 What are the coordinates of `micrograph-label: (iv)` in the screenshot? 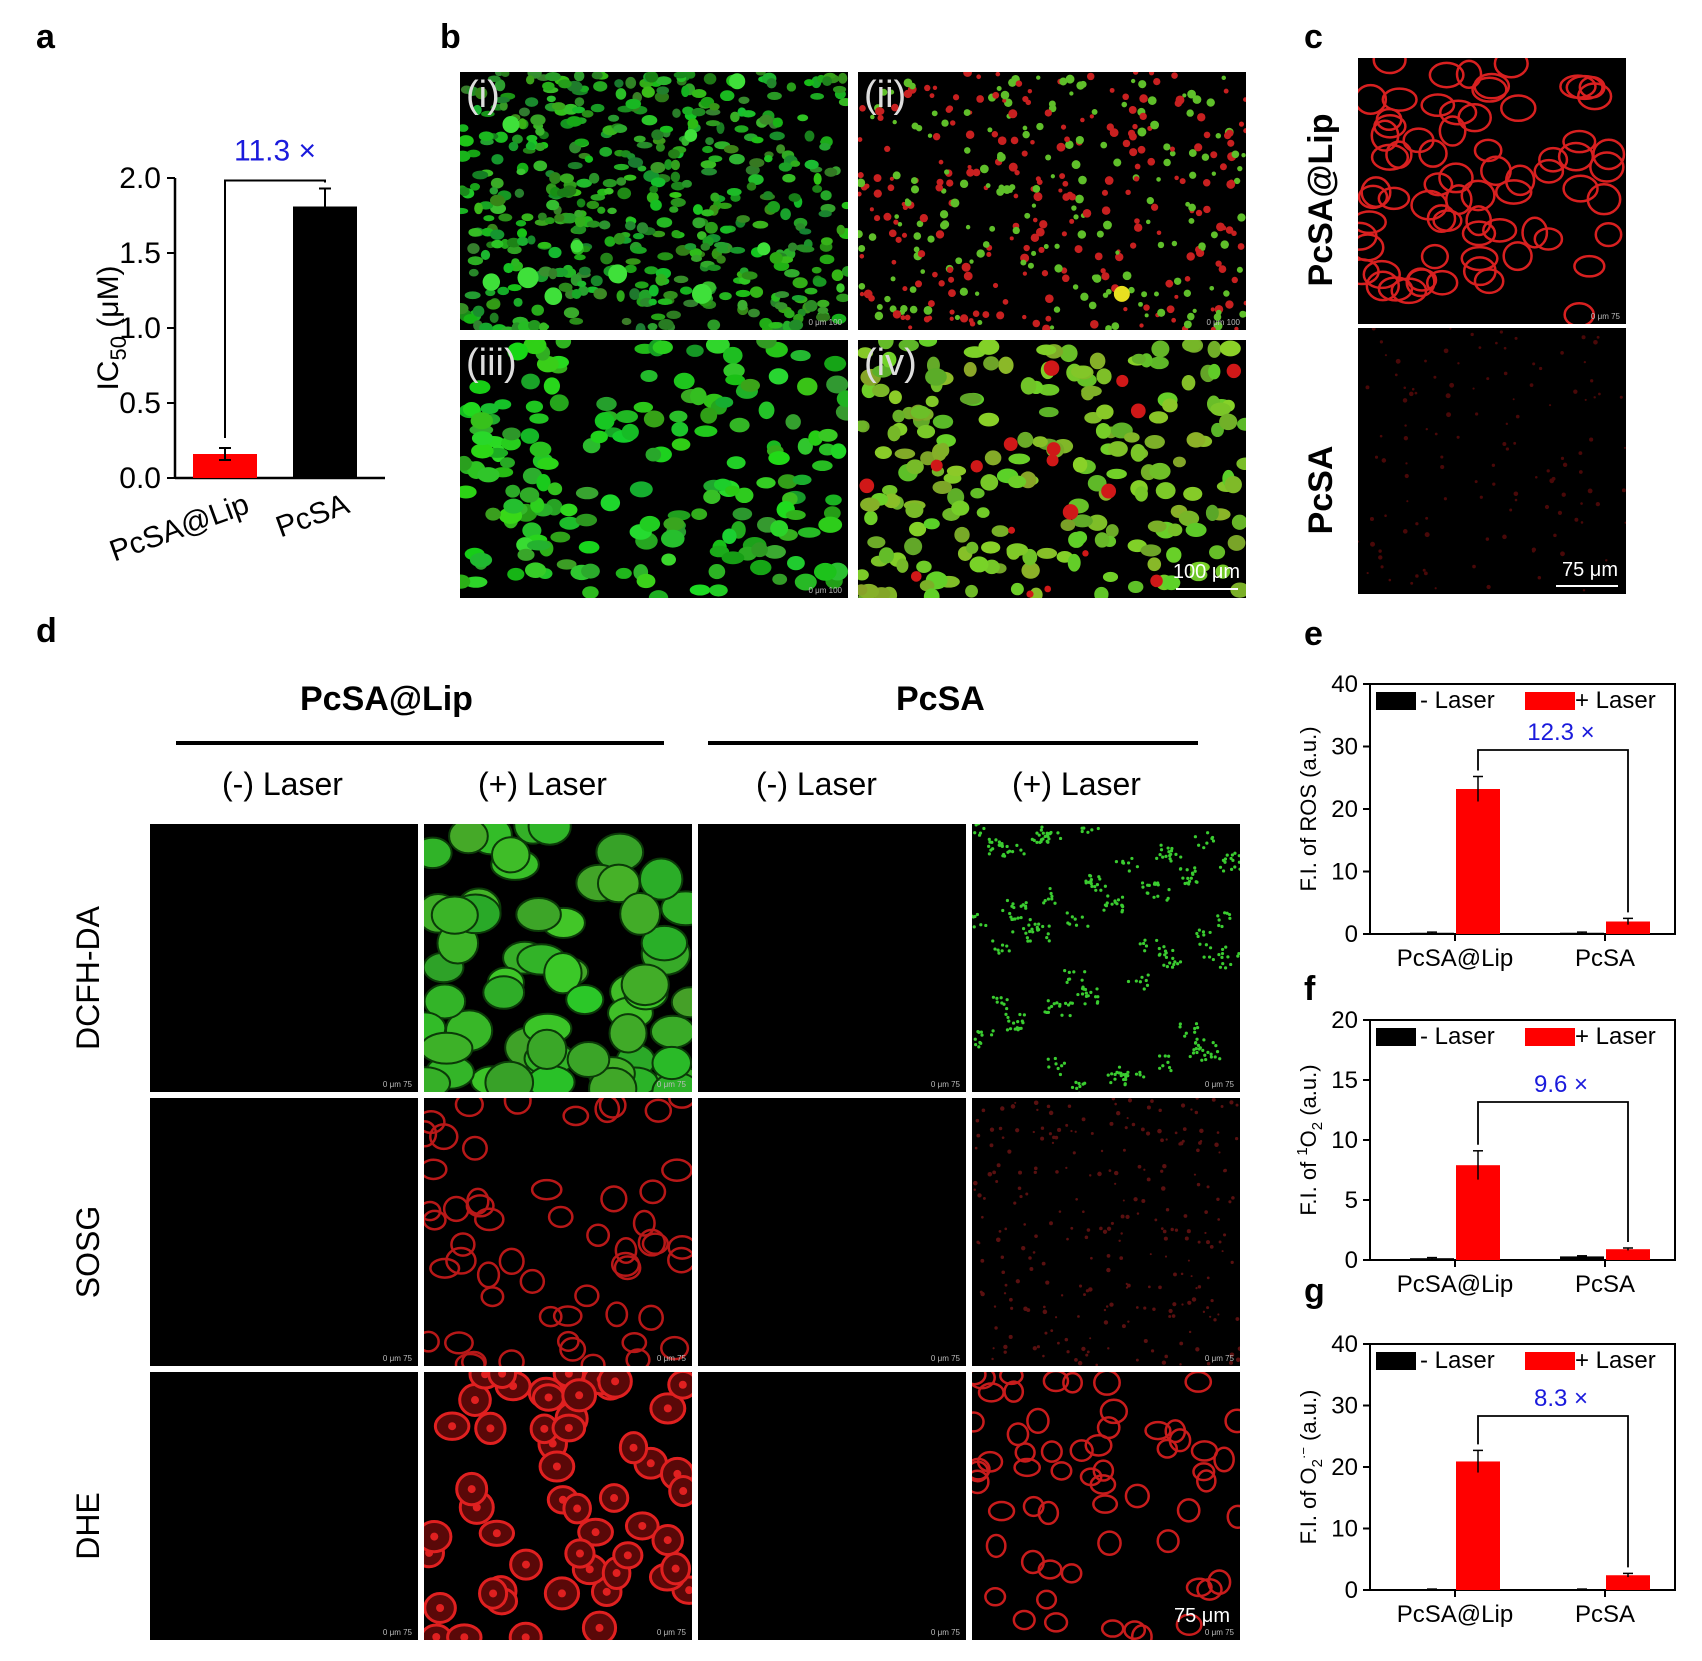 It's located at (890, 363).